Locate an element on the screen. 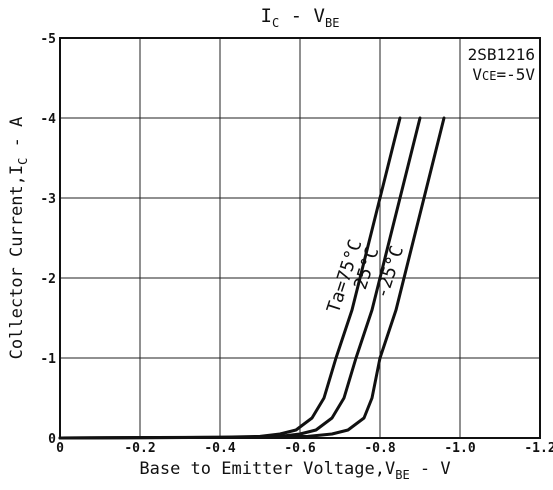  x-tick-label: -0.4 is located at coordinates (219, 448).